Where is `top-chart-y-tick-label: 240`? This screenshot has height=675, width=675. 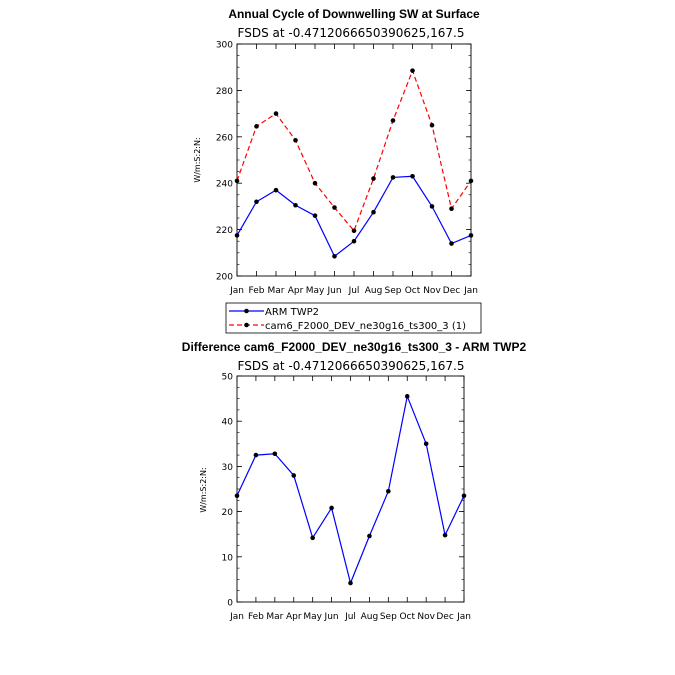
top-chart-y-tick-label: 240 is located at coordinates (224, 185).